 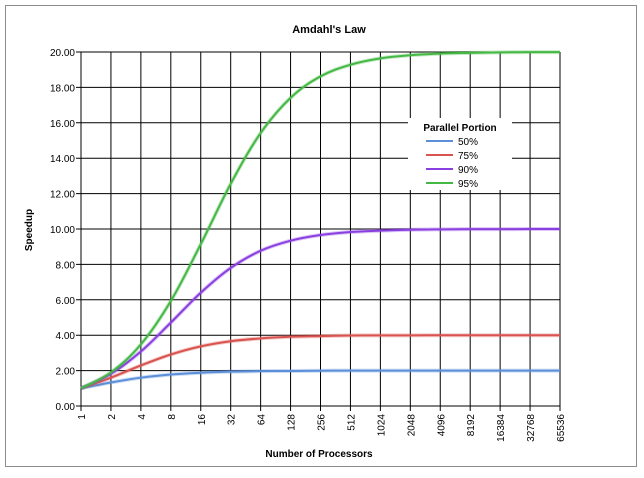 What do you see at coordinates (202, 420) in the screenshot?
I see `x-tick-label: 16` at bounding box center [202, 420].